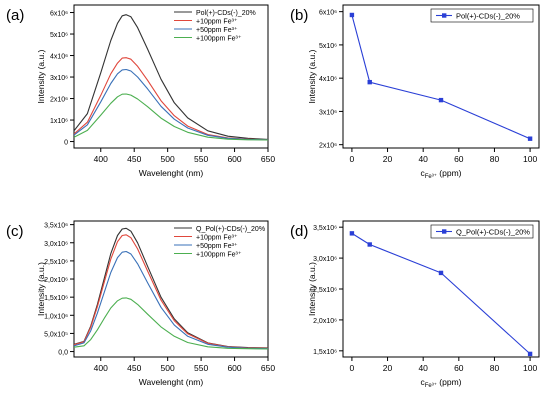 This screenshot has width=550, height=402. What do you see at coordinates (299, 231) in the screenshot?
I see `panel-label: (d)` at bounding box center [299, 231].